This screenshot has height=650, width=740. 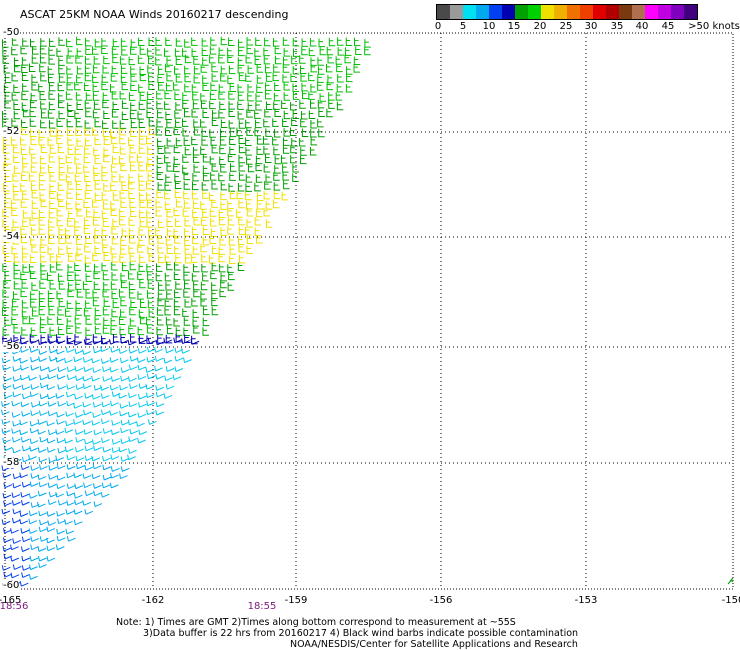 I want to click on latitude-label: -60, so click(x=11, y=585).